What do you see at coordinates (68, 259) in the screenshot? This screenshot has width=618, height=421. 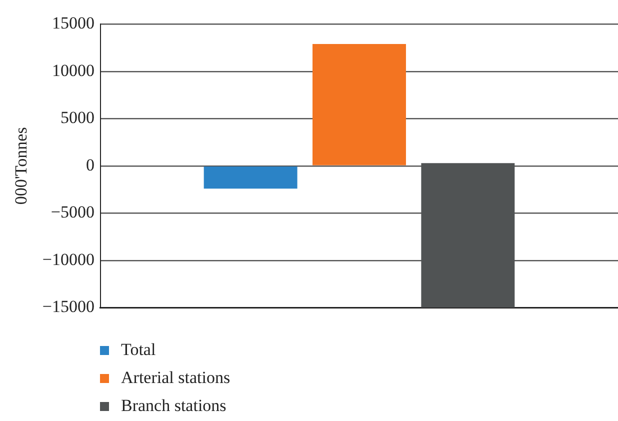 I see `y-tick-label: −10000` at bounding box center [68, 259].